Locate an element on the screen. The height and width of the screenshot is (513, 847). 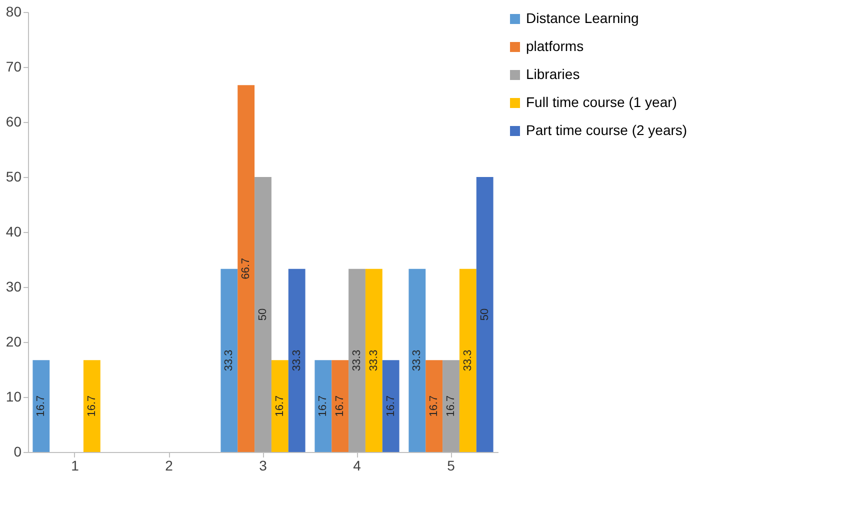
x-tick-label: 4 is located at coordinates (357, 466).